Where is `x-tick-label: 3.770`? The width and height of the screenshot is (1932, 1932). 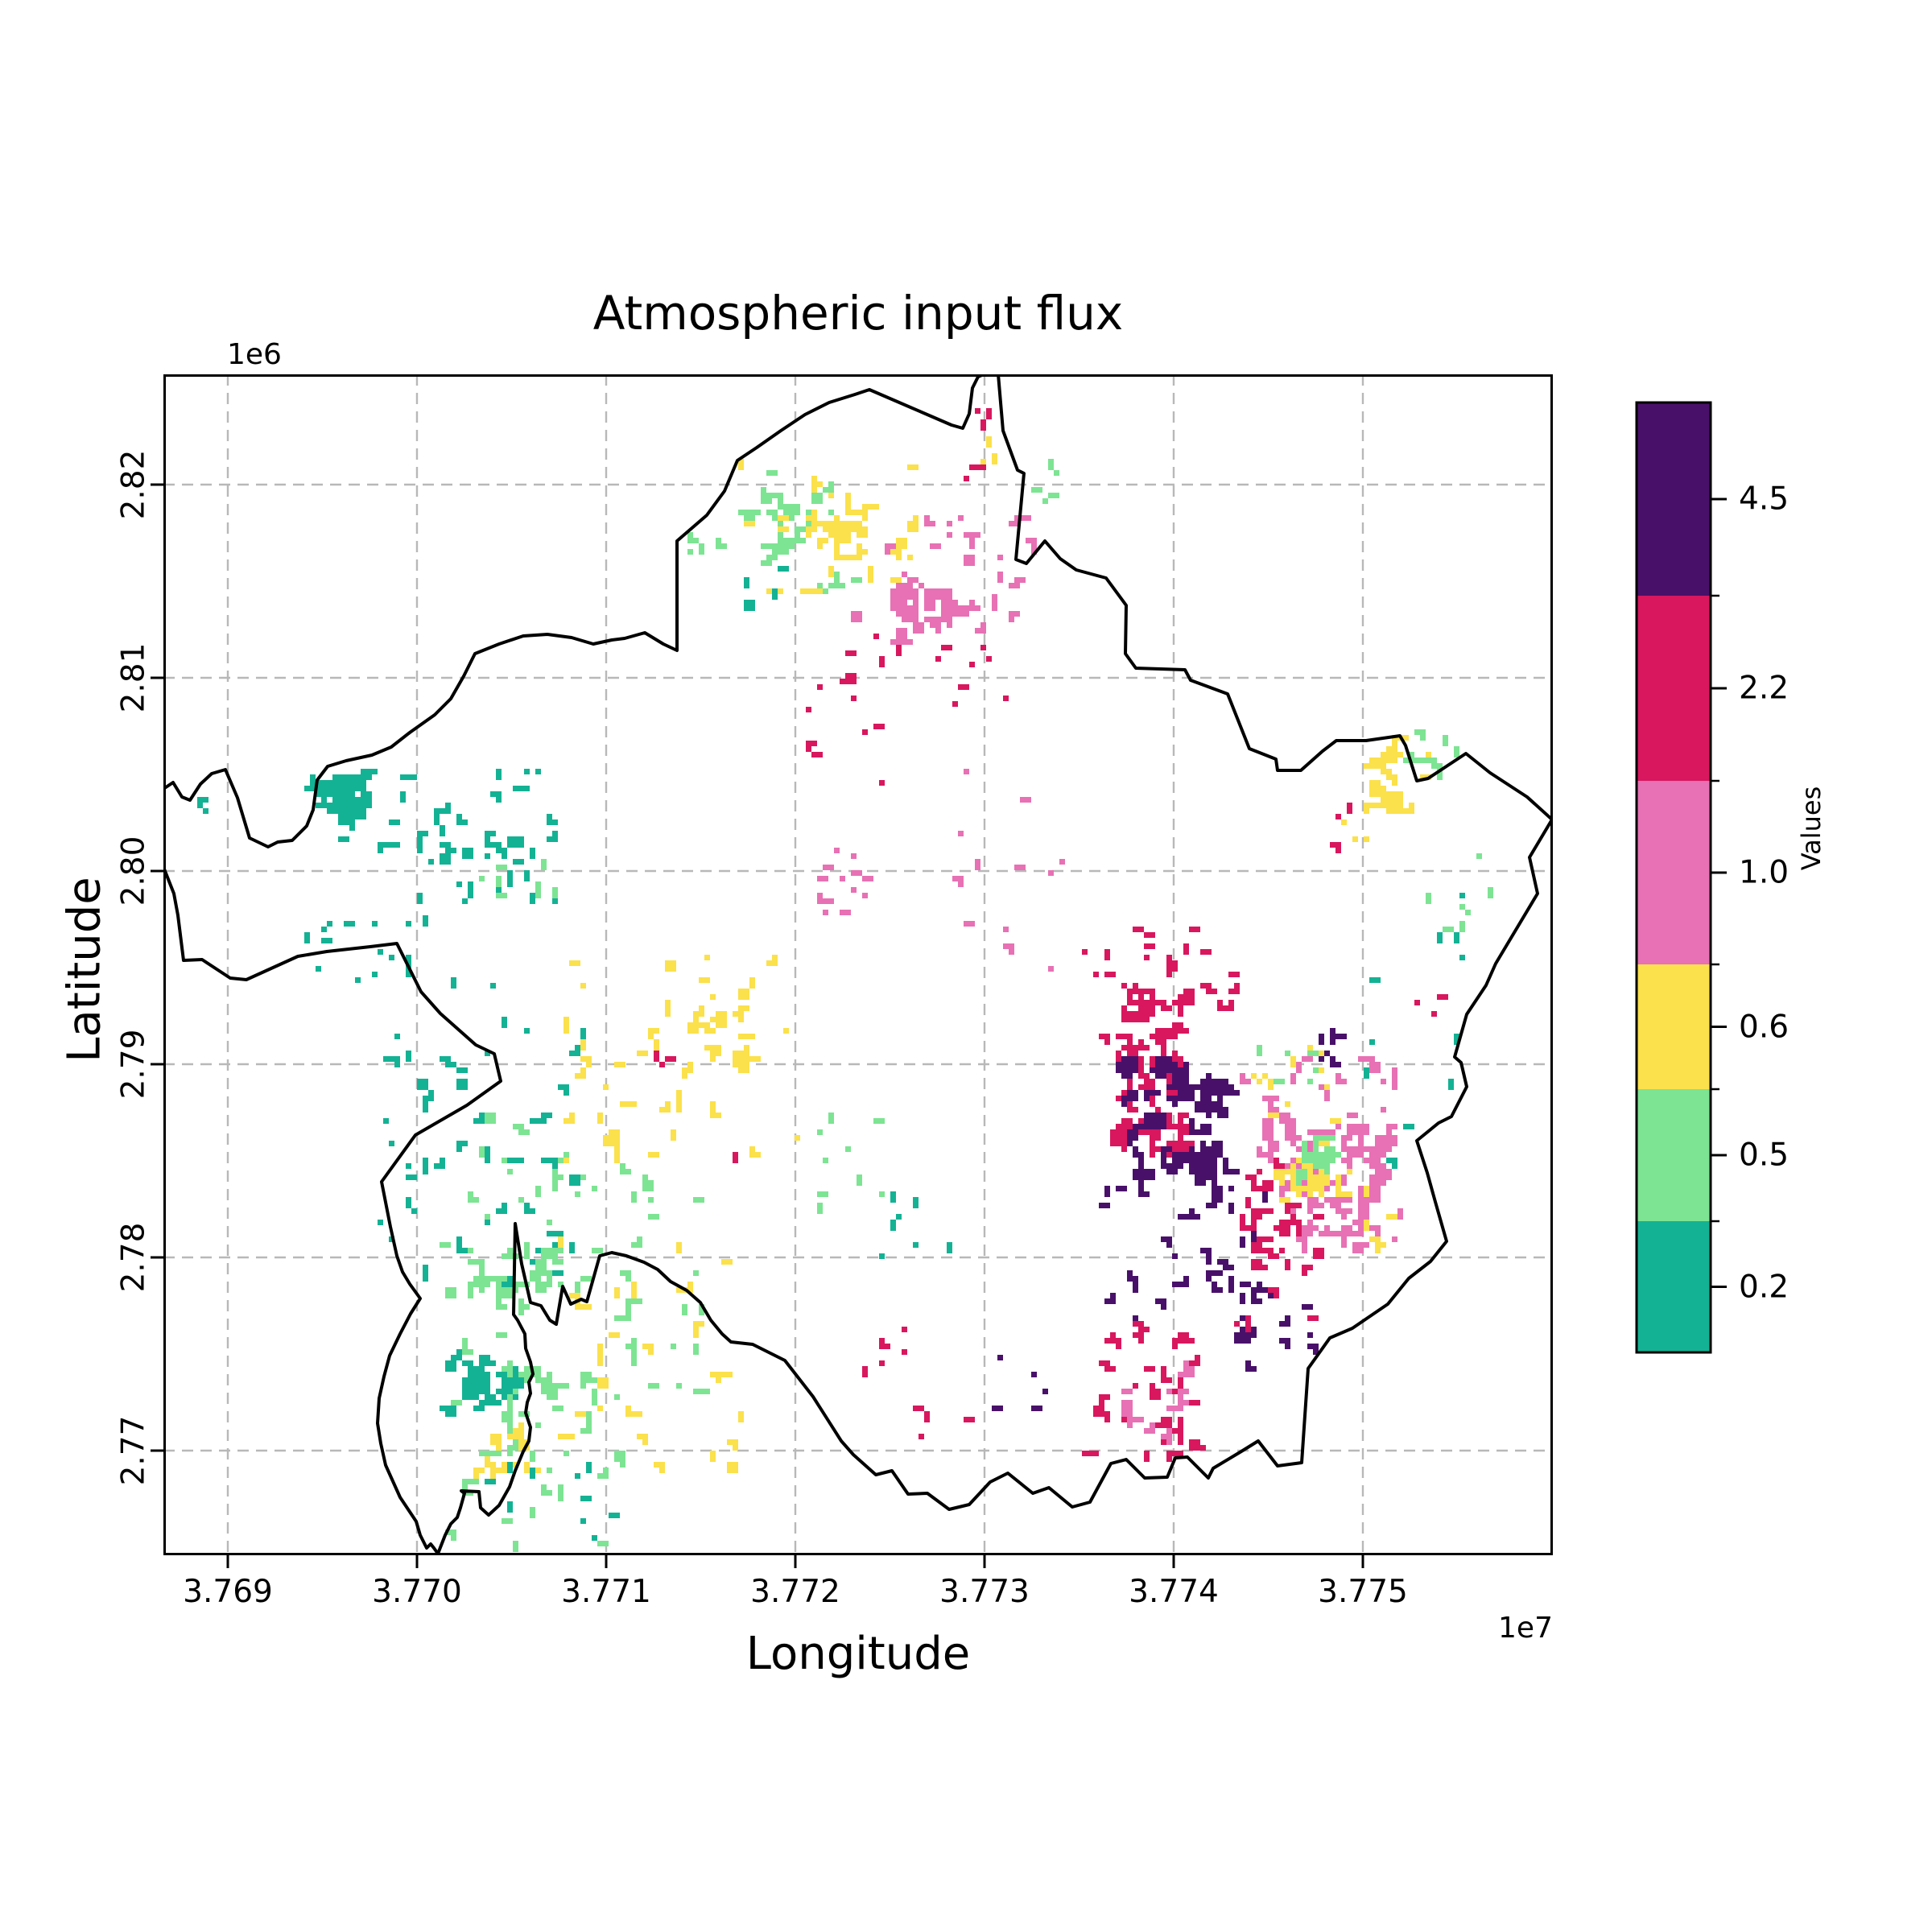
x-tick-label: 3.770 is located at coordinates (417, 1592).